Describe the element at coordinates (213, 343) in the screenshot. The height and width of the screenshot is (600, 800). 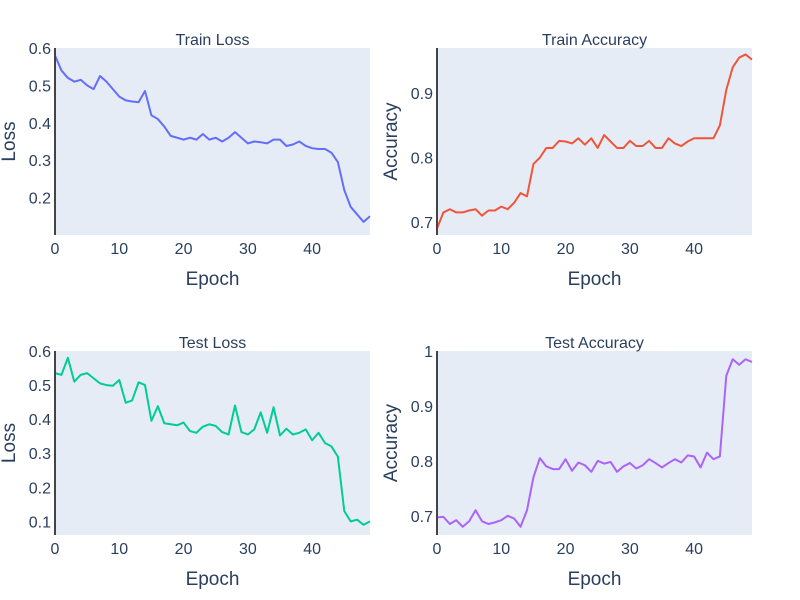
I see `subplot-title: Test Loss` at that location.